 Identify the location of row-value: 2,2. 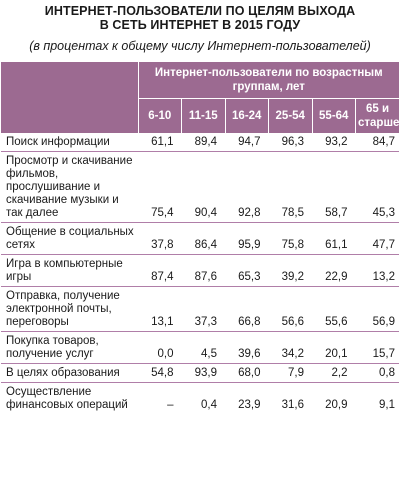
(334, 373).